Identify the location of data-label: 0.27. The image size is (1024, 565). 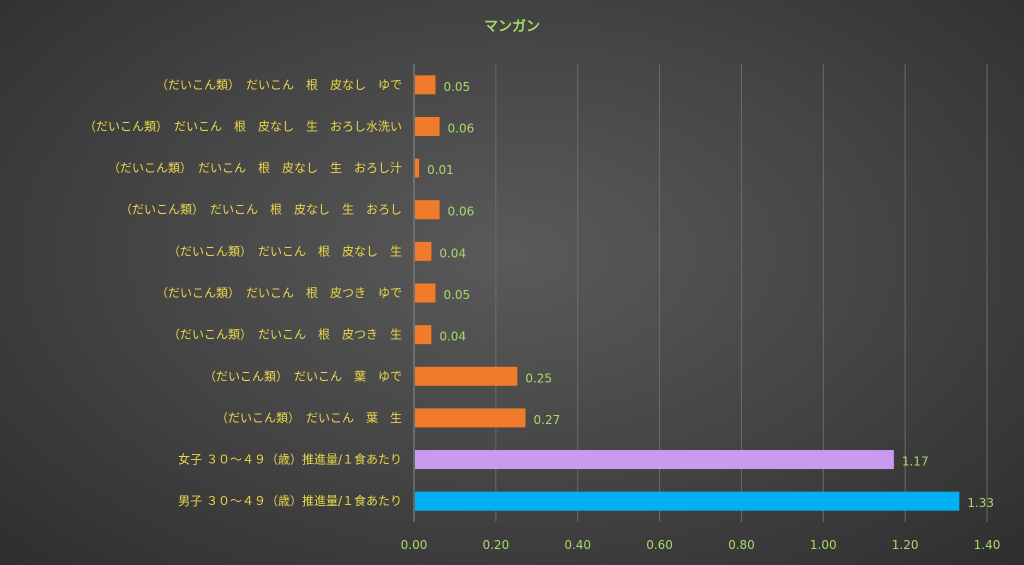
(547, 420).